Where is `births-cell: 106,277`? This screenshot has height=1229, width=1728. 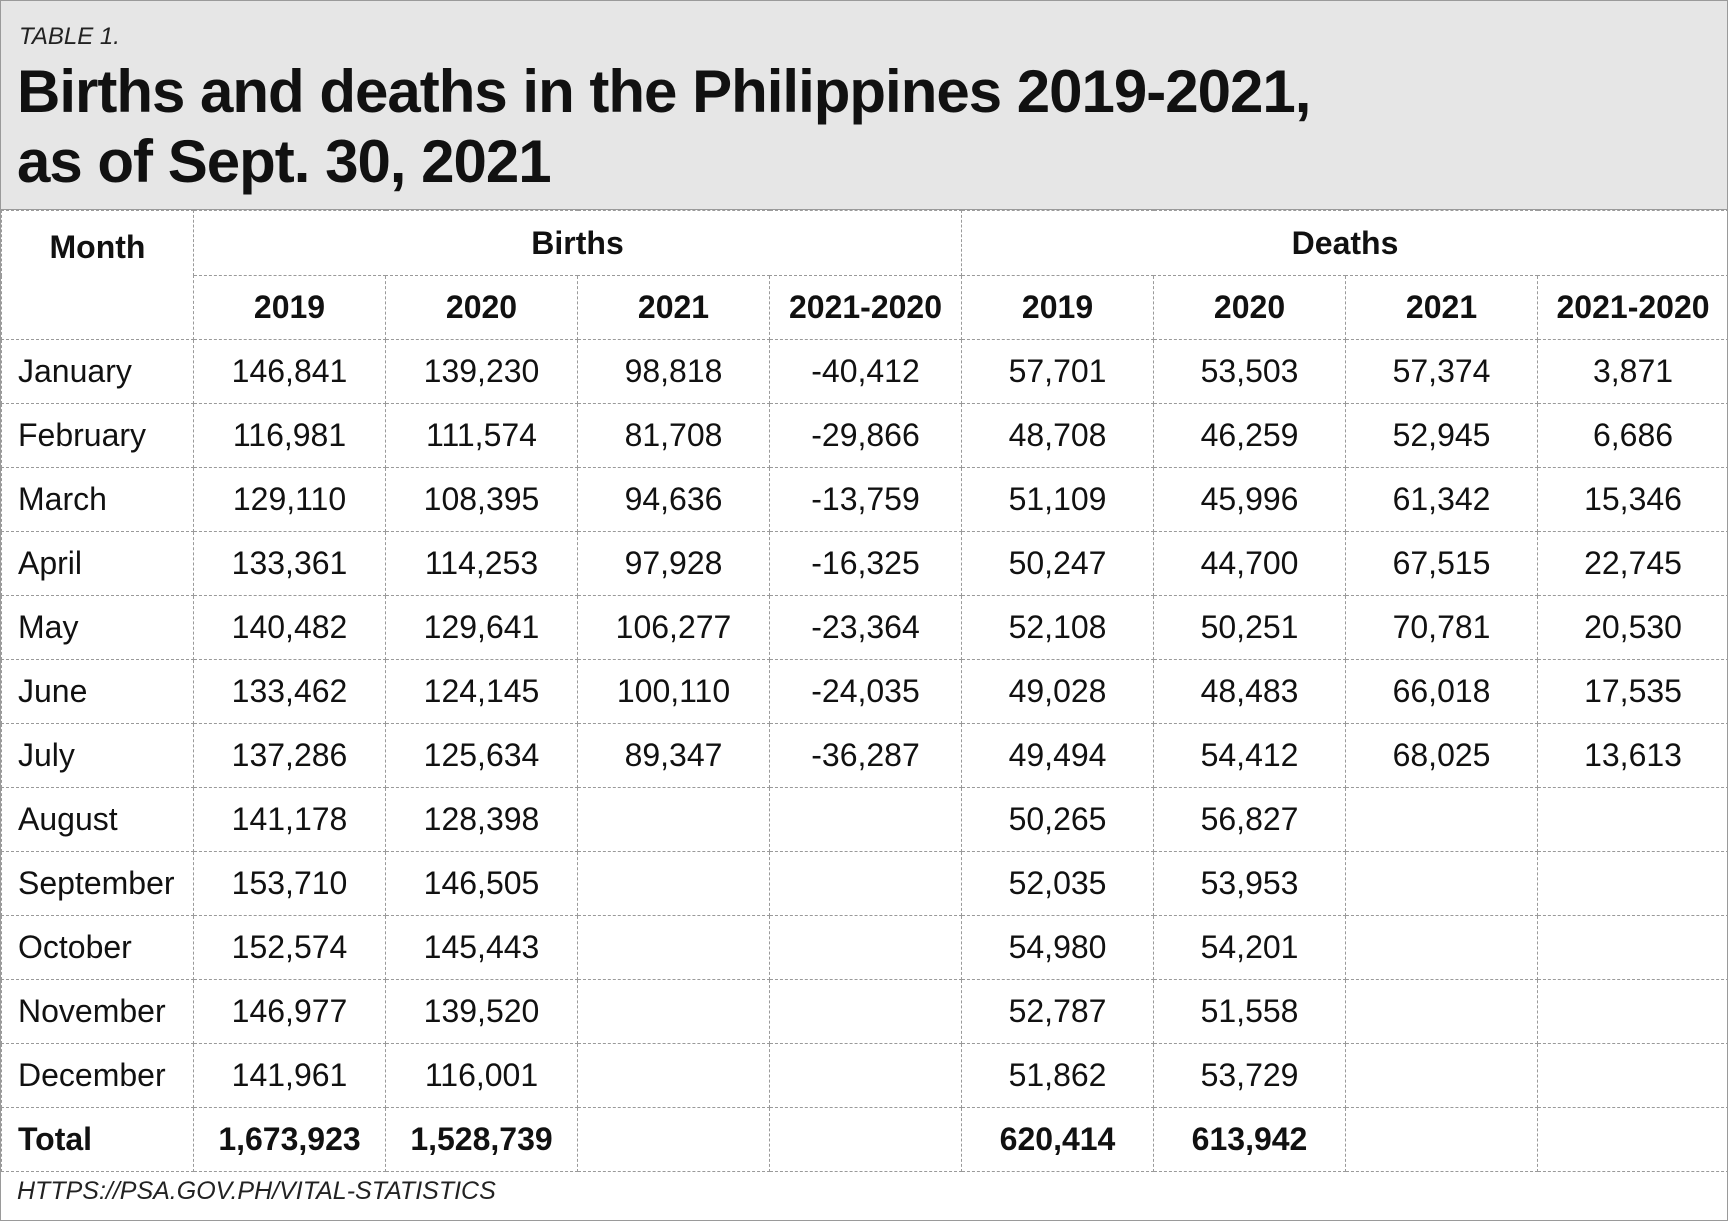
births-cell: 106,277 is located at coordinates (673, 627).